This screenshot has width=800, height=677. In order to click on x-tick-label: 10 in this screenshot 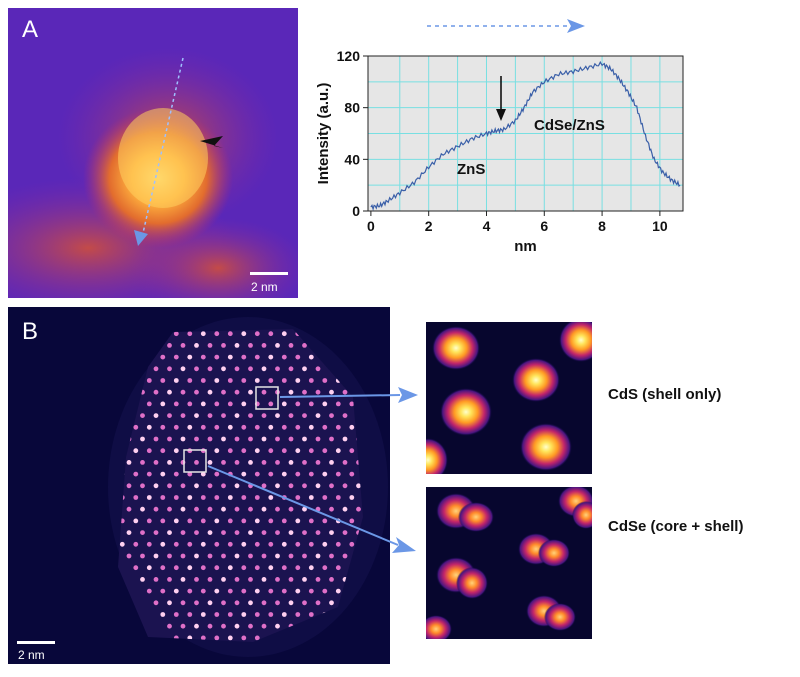, I will do `click(660, 226)`.